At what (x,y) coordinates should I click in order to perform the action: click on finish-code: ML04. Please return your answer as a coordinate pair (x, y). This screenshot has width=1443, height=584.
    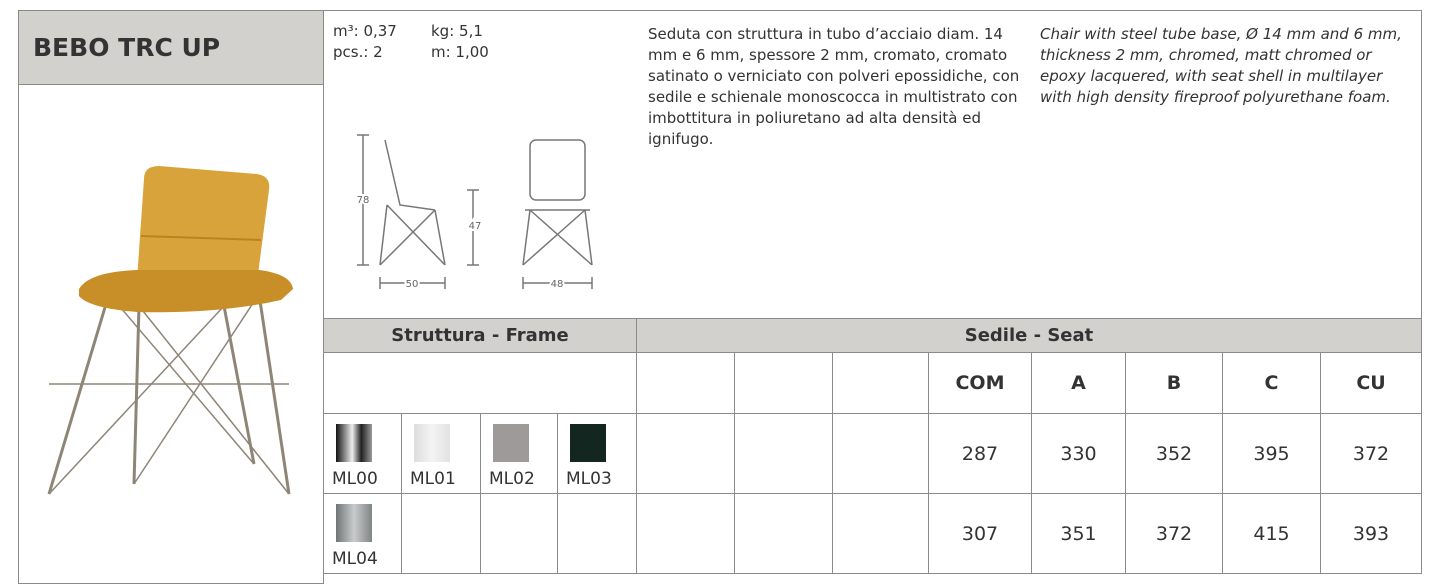
    Looking at the image, I should click on (355, 559).